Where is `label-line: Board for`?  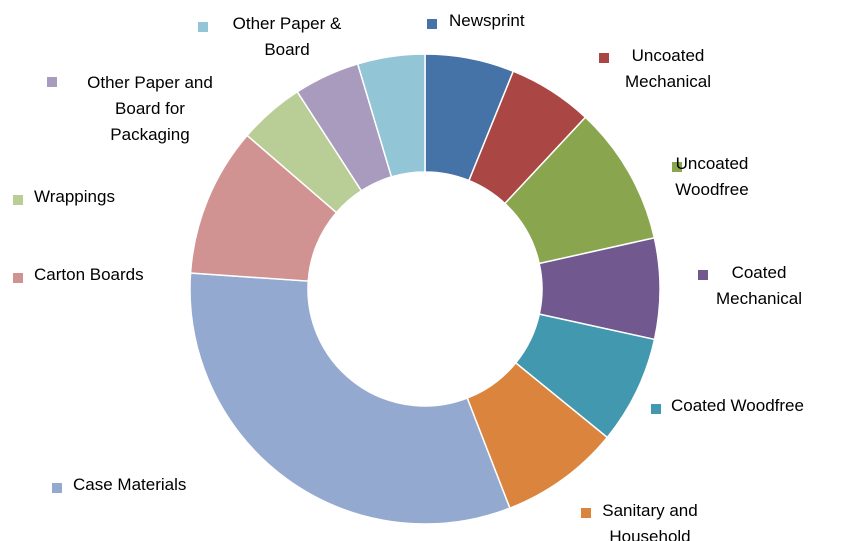
label-line: Board for is located at coordinates (150, 108).